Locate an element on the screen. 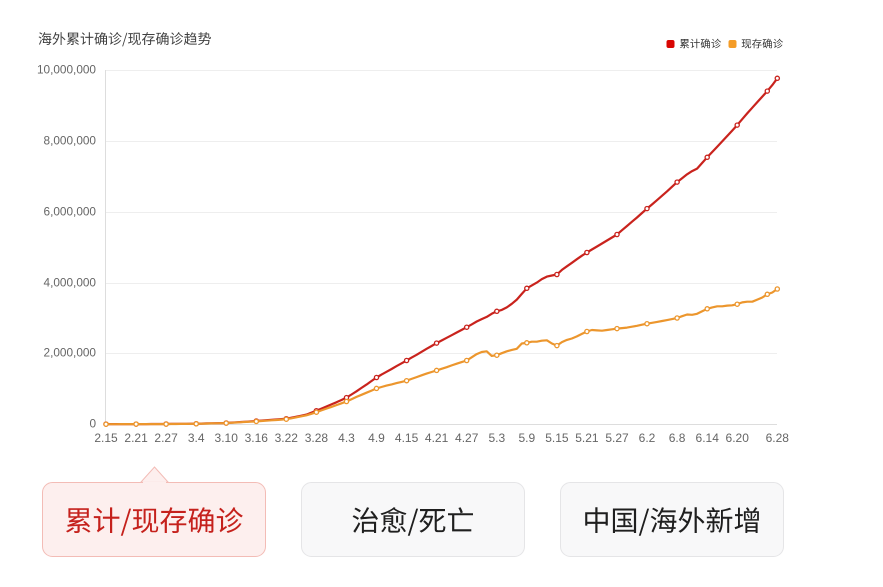 The width and height of the screenshot is (883, 587). svg-text: 3.4 is located at coordinates (196, 438).